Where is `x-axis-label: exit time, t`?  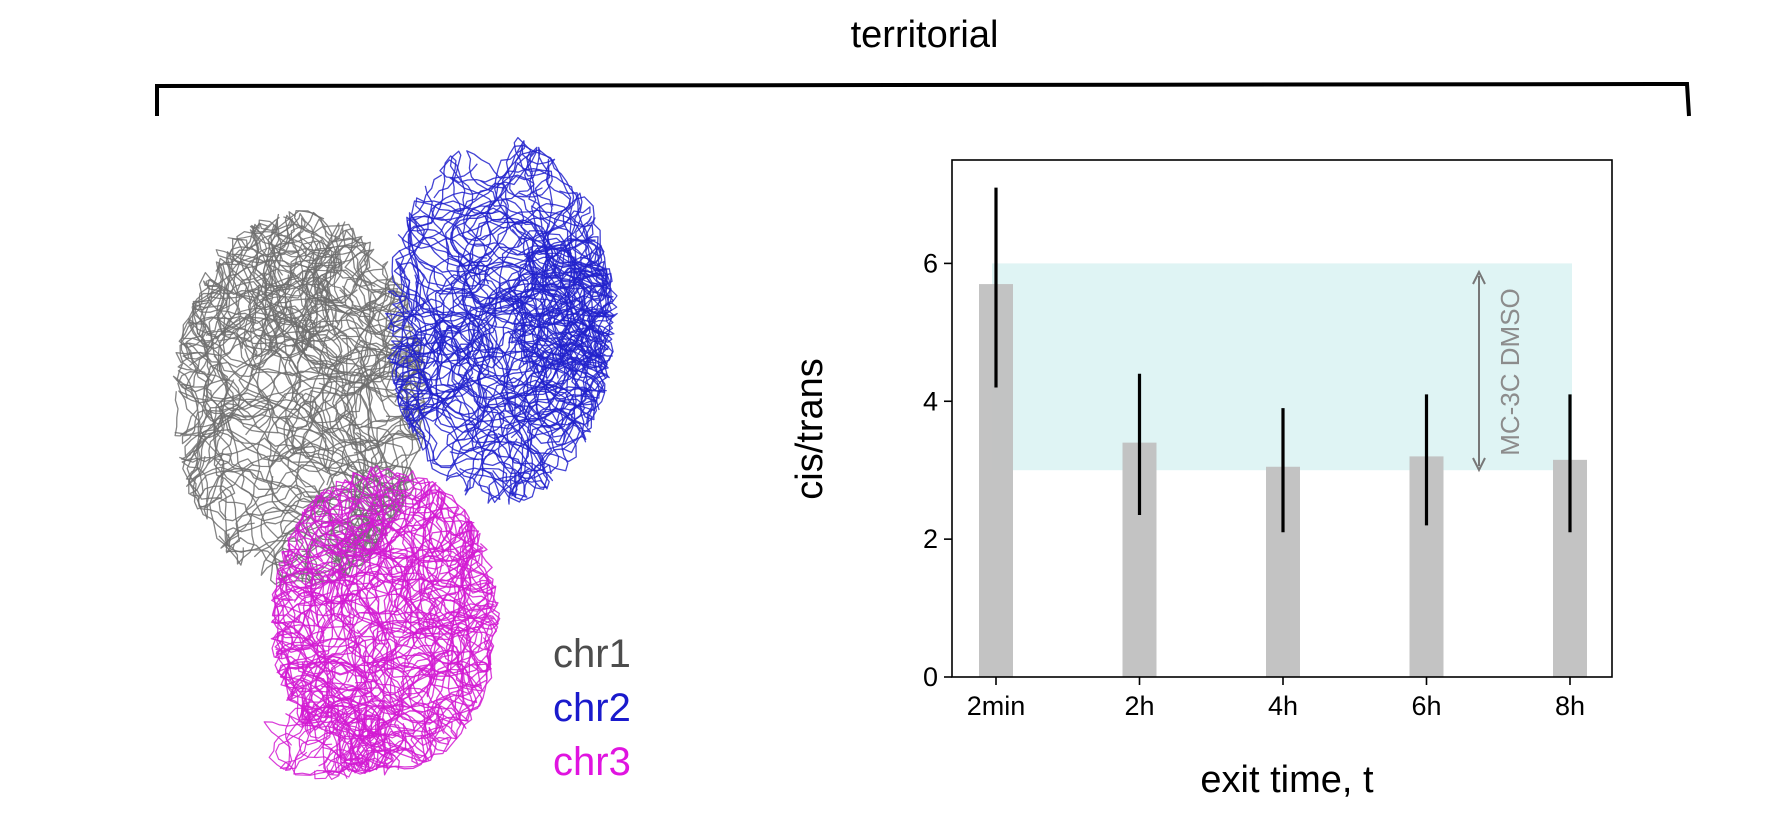
x-axis-label: exit time, t is located at coordinates (1287, 780).